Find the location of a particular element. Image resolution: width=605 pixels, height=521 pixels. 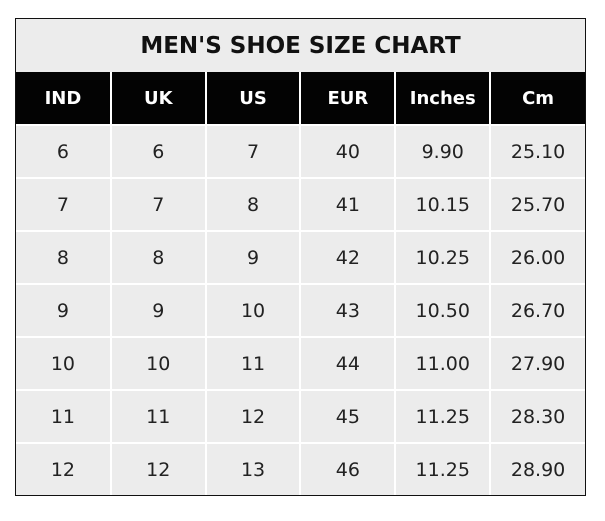

table-cell: 10.50 is located at coordinates (442, 310).